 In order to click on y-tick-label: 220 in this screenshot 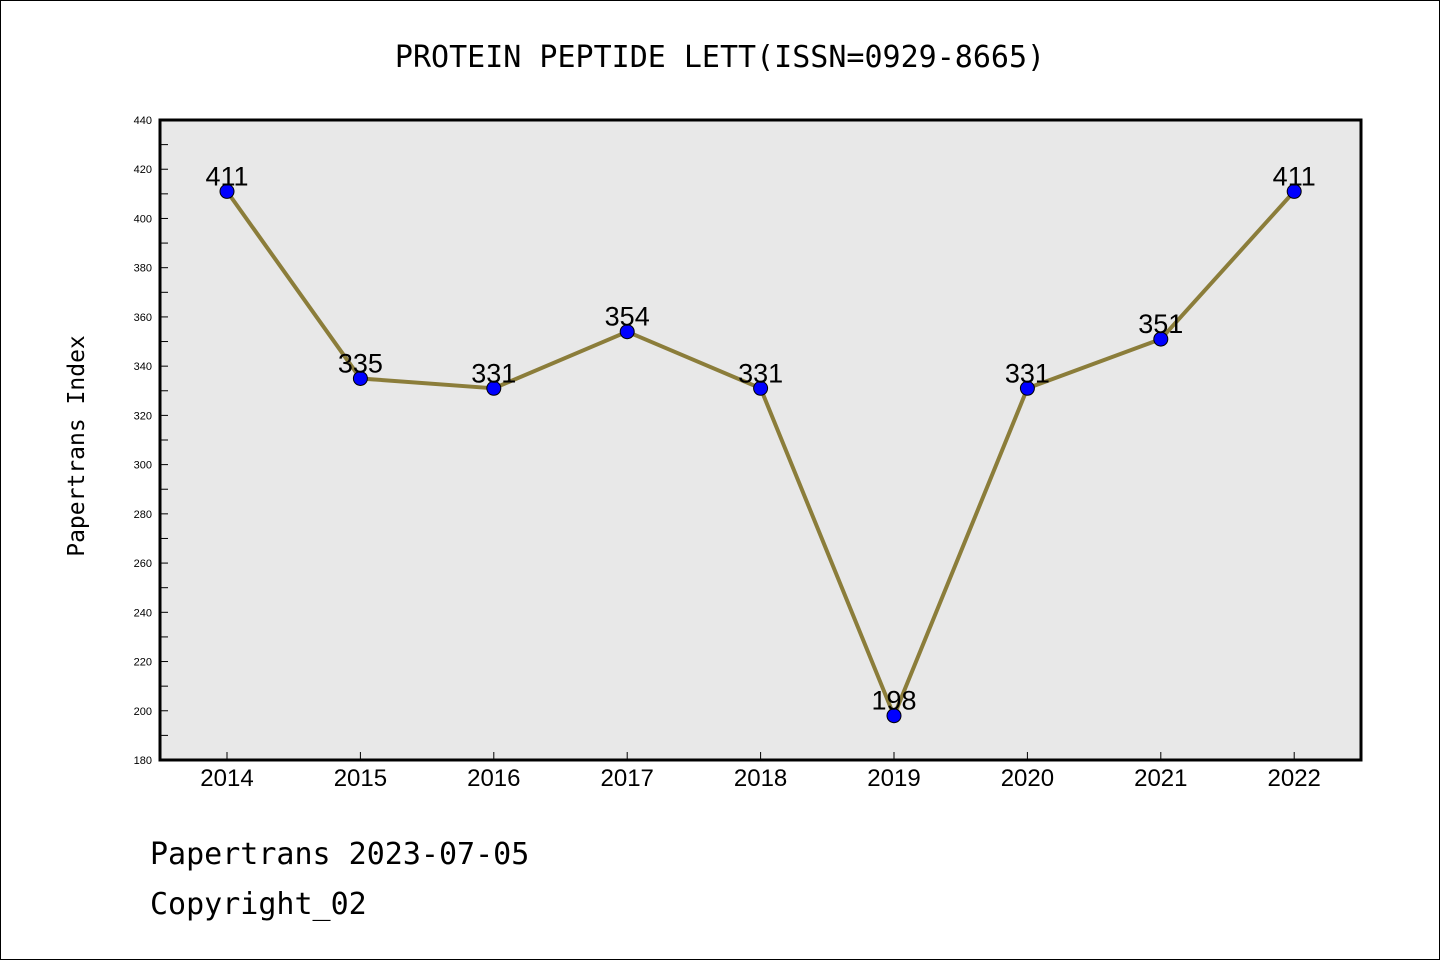, I will do `click(143, 663)`.